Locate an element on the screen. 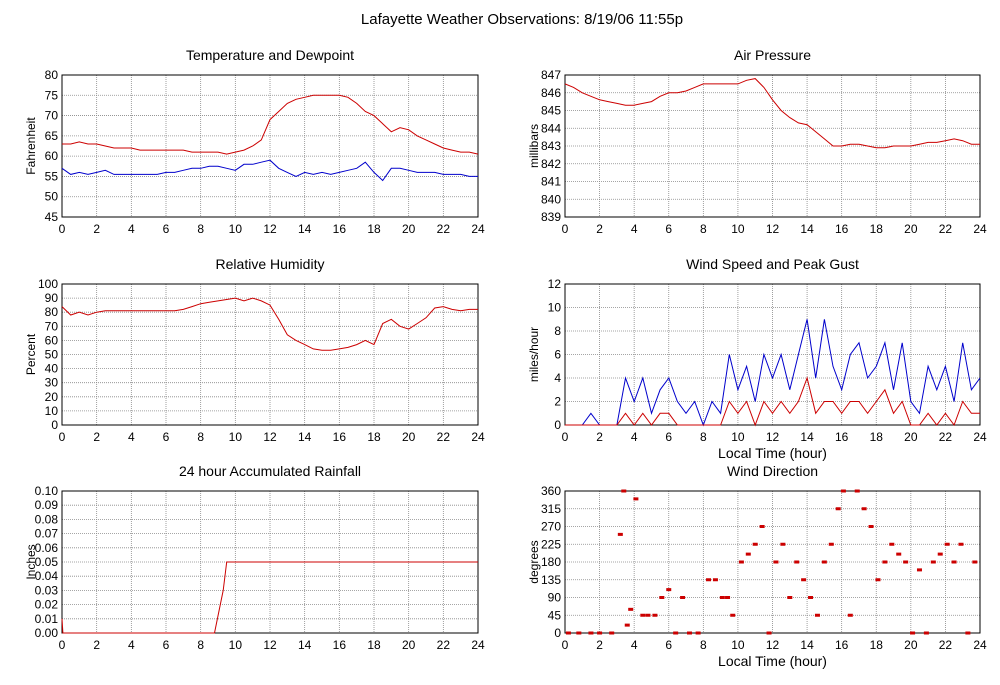 This screenshot has width=1000, height=685. panel-title: Wind Speed and Peak Gust is located at coordinates (772, 264).